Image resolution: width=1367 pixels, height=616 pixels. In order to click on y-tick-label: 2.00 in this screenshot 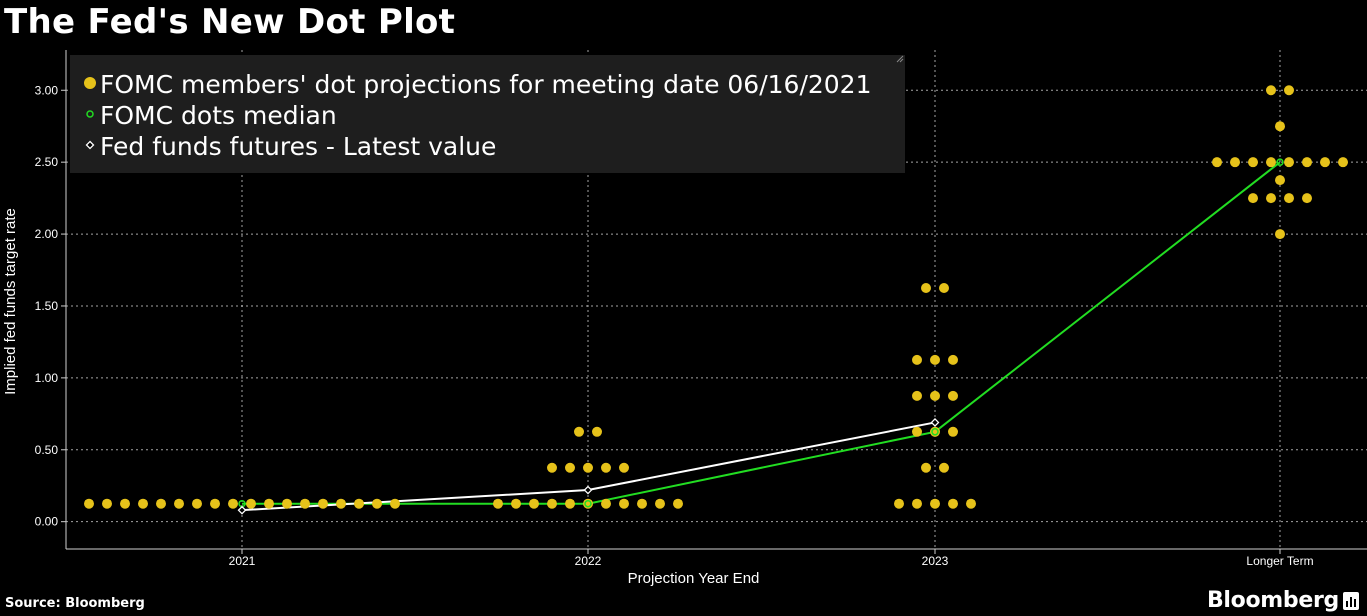, I will do `click(47, 234)`.